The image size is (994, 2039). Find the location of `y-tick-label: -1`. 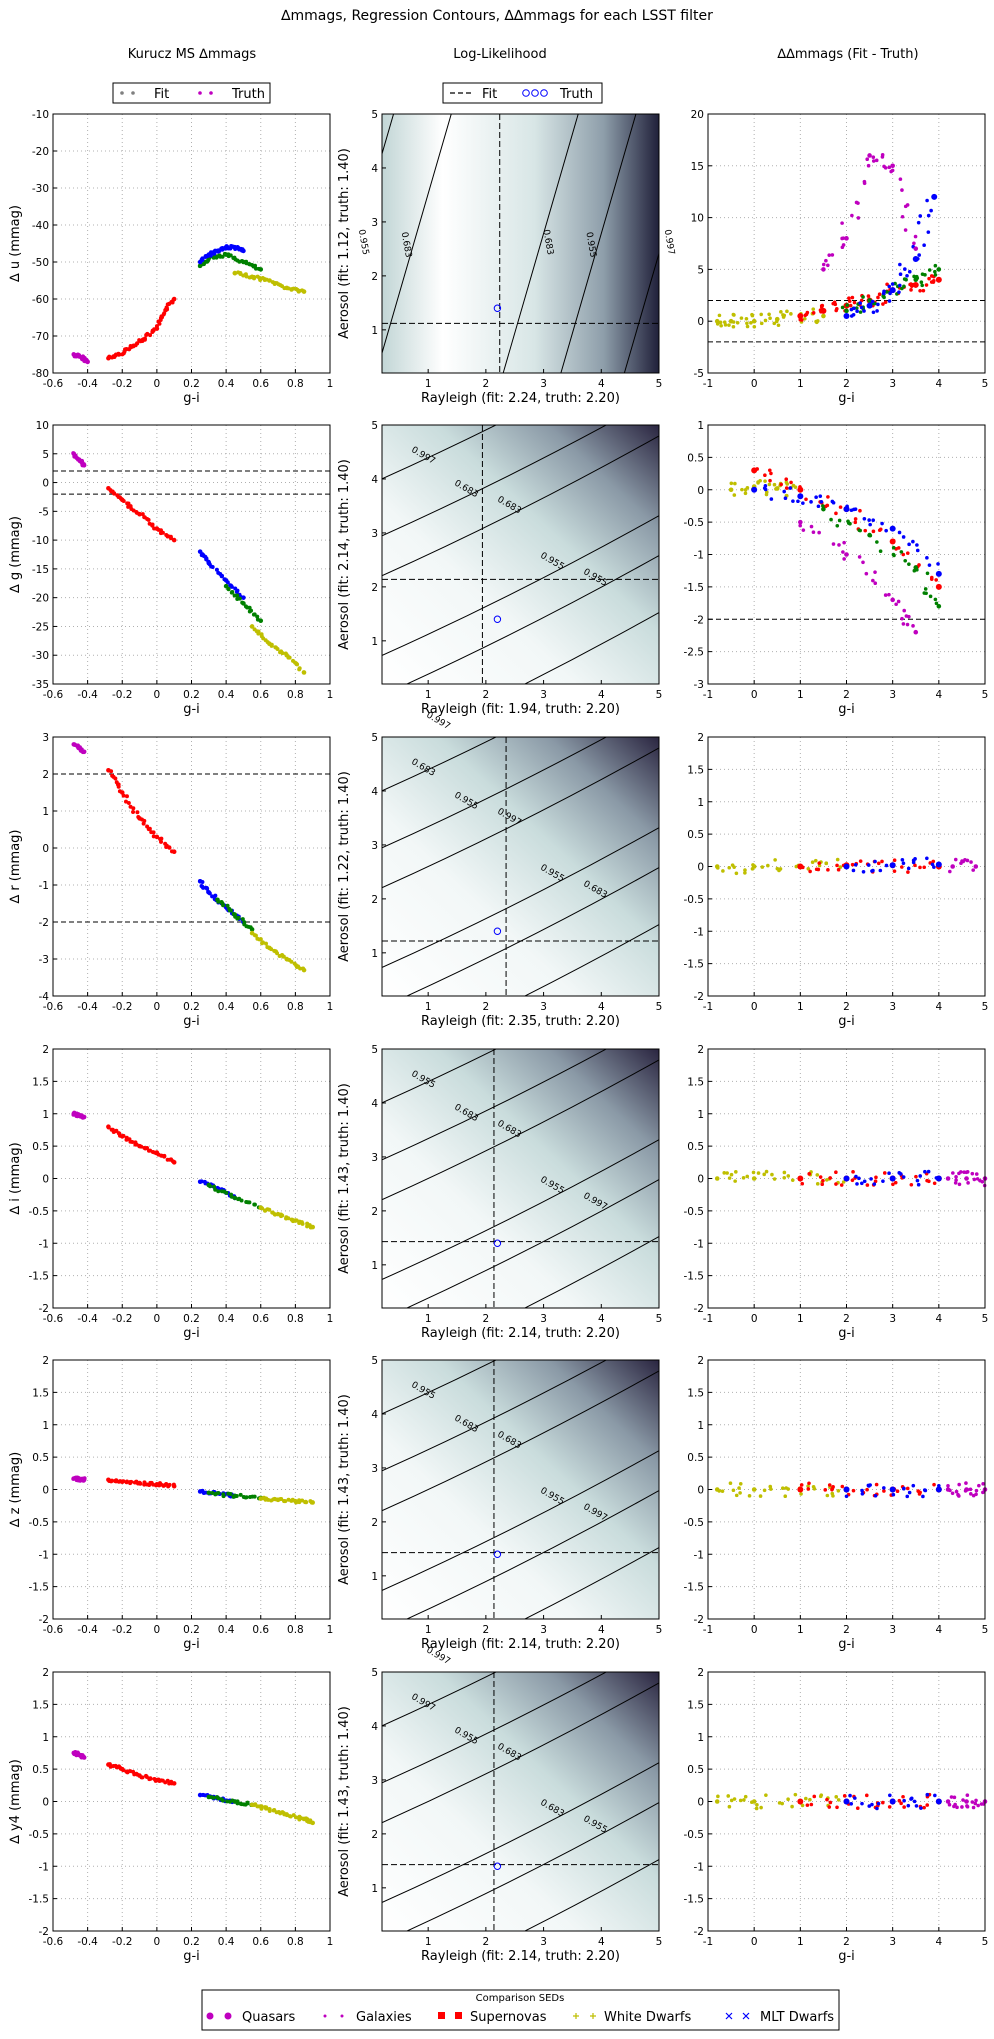

y-tick-label: -1 is located at coordinates (699, 1555).